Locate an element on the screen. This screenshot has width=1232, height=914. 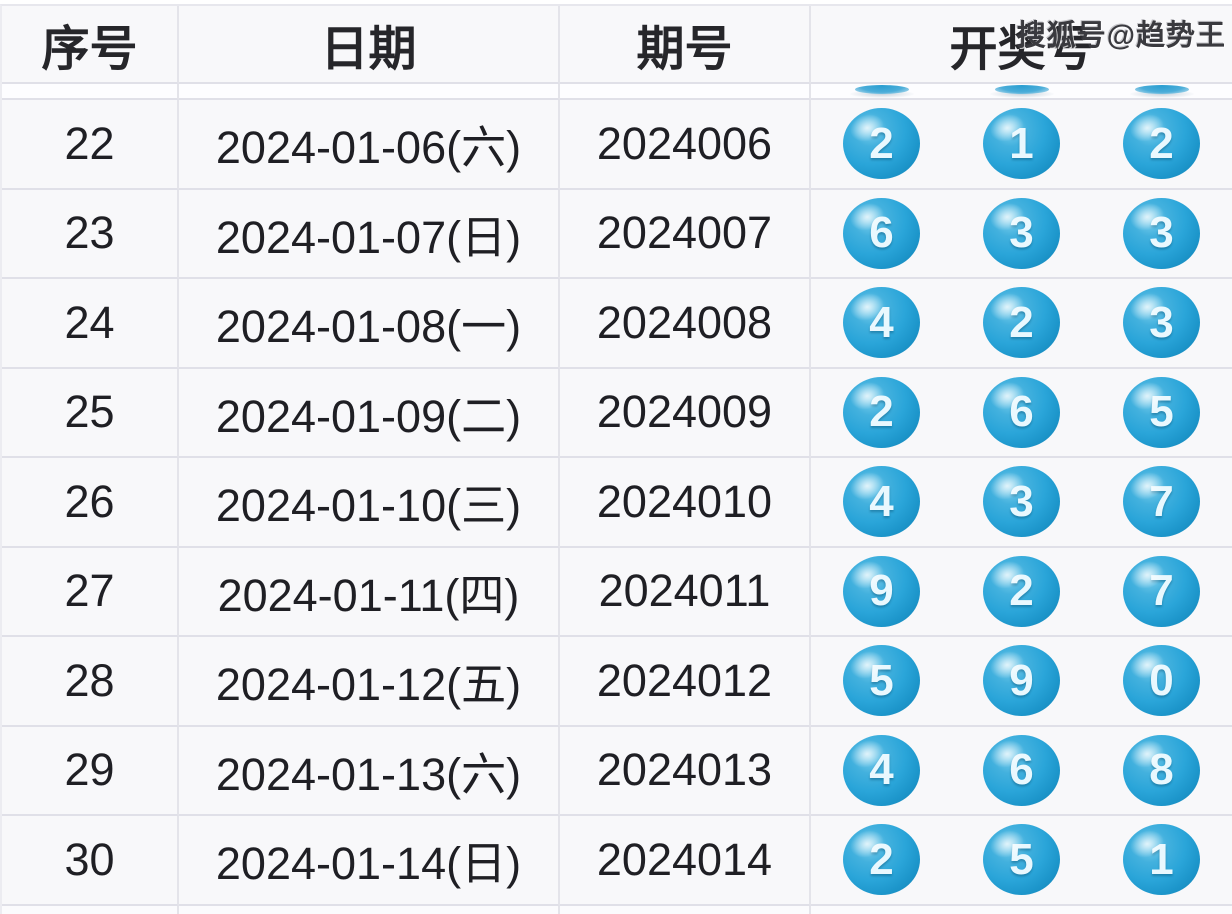
table-row: 27 2024-01-11(四) 2024011 9 2 7 is located at coordinates (616, 592).